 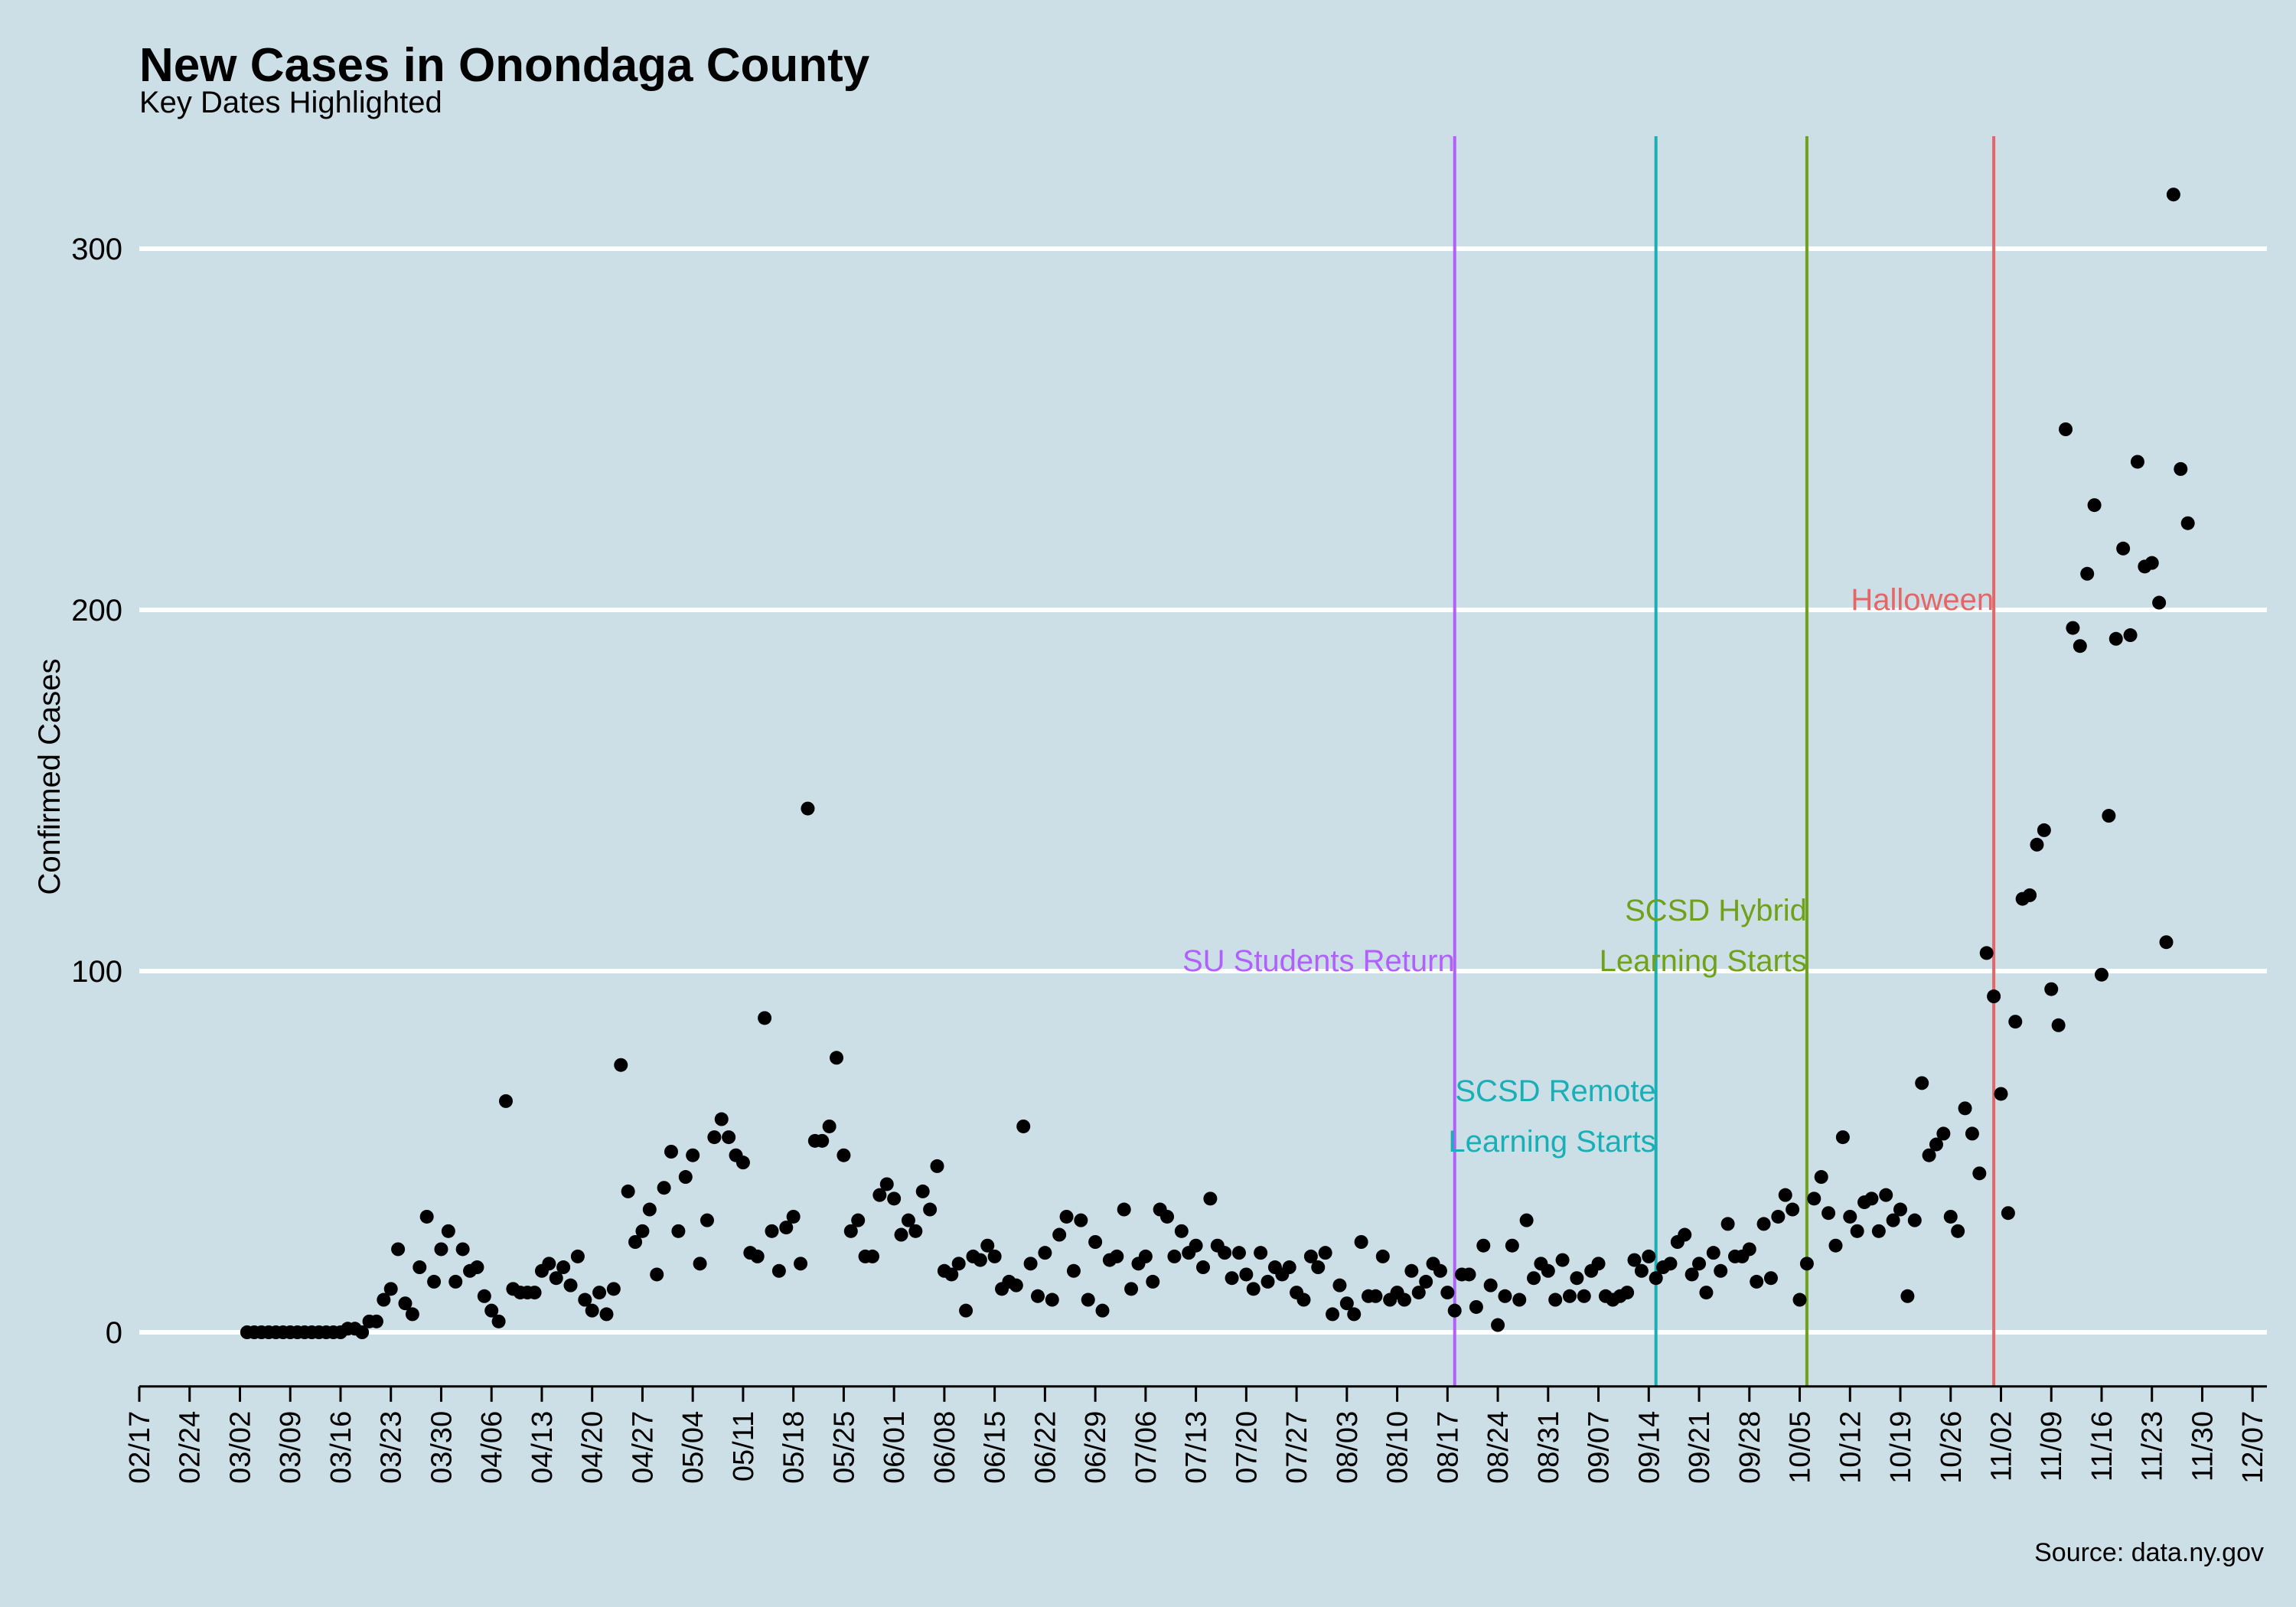 What do you see at coordinates (1398, 1447) in the screenshot?
I see `x-tick-label: 08/10` at bounding box center [1398, 1447].